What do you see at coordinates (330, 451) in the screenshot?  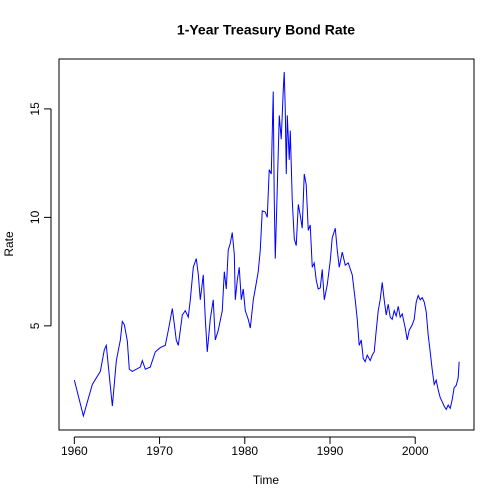 I see `x-tick-label: 1990` at bounding box center [330, 451].